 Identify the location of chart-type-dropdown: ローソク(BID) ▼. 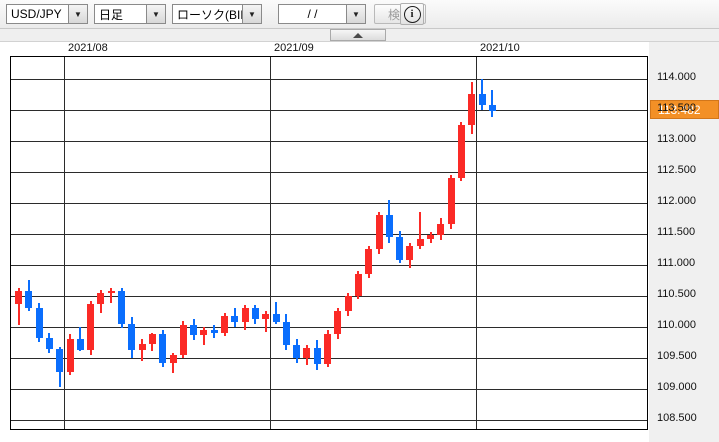
(217, 14).